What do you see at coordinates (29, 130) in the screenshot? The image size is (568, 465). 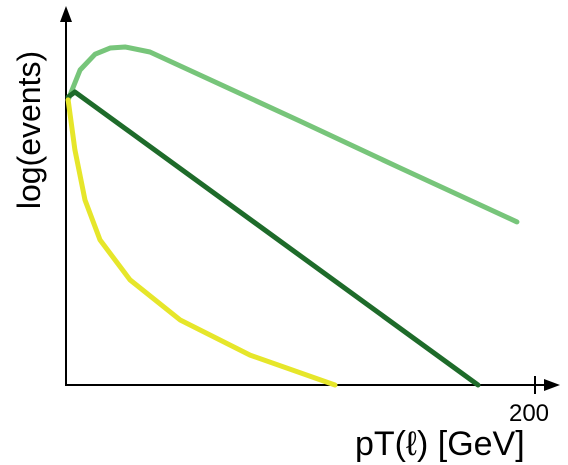 I see `y-axis-label: log(events)` at bounding box center [29, 130].